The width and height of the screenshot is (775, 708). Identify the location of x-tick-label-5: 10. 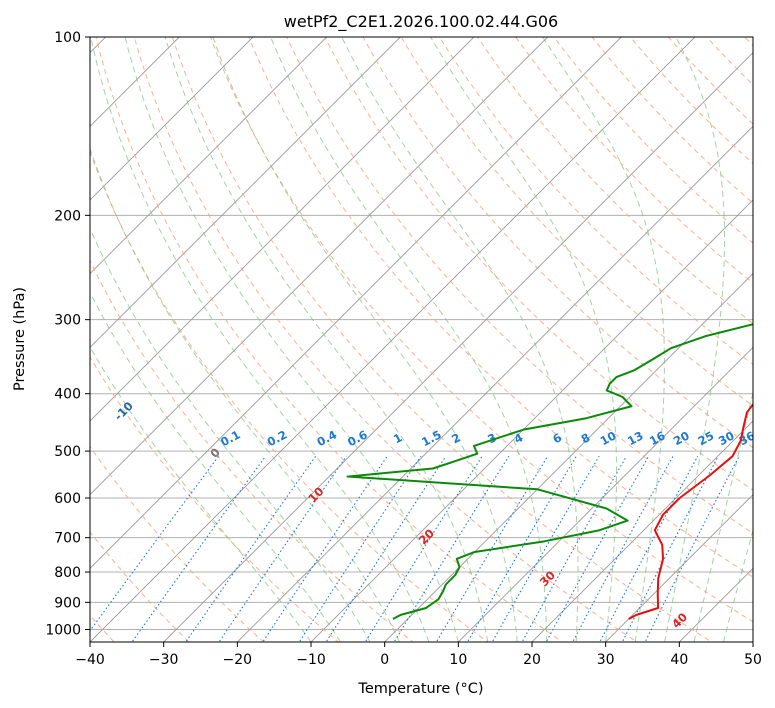
(458, 660).